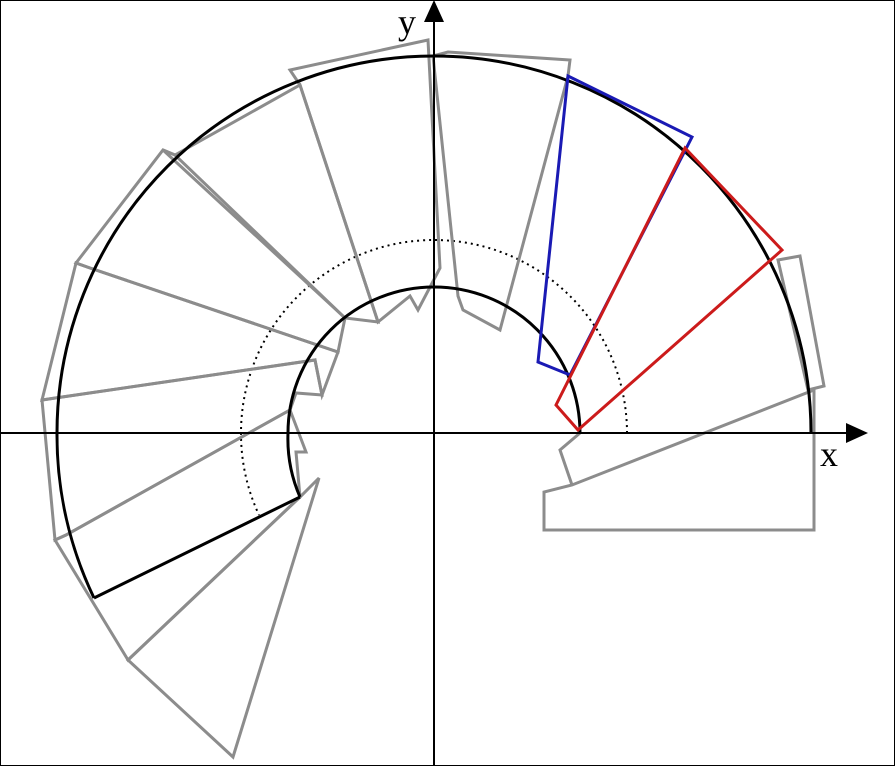 This screenshot has width=895, height=766. I want to click on x-axis-arrowhead, so click(857, 433).